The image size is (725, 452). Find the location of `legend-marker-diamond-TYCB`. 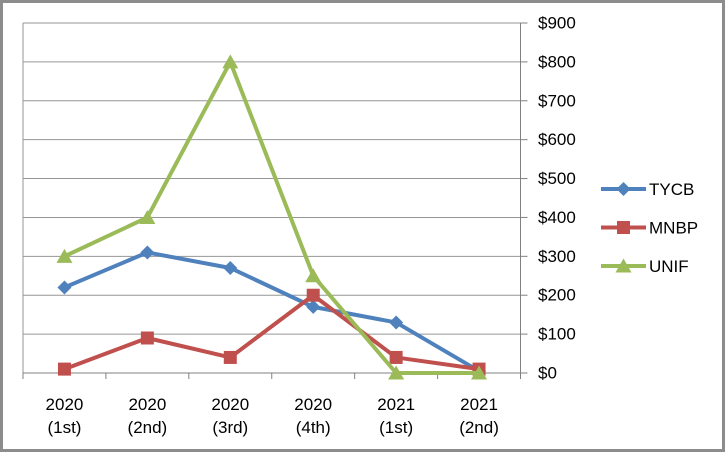

legend-marker-diamond-TYCB is located at coordinates (623, 189).